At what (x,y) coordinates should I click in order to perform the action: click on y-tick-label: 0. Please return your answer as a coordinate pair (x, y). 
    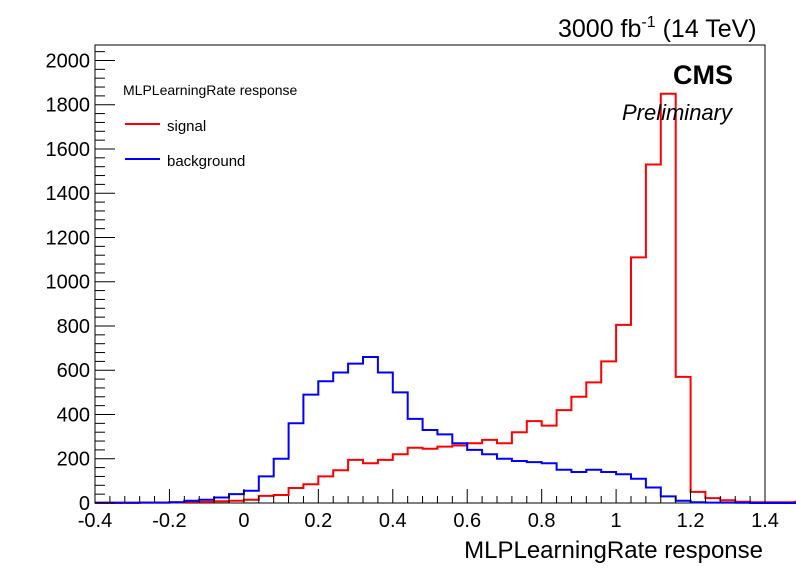
    Looking at the image, I should click on (84, 504).